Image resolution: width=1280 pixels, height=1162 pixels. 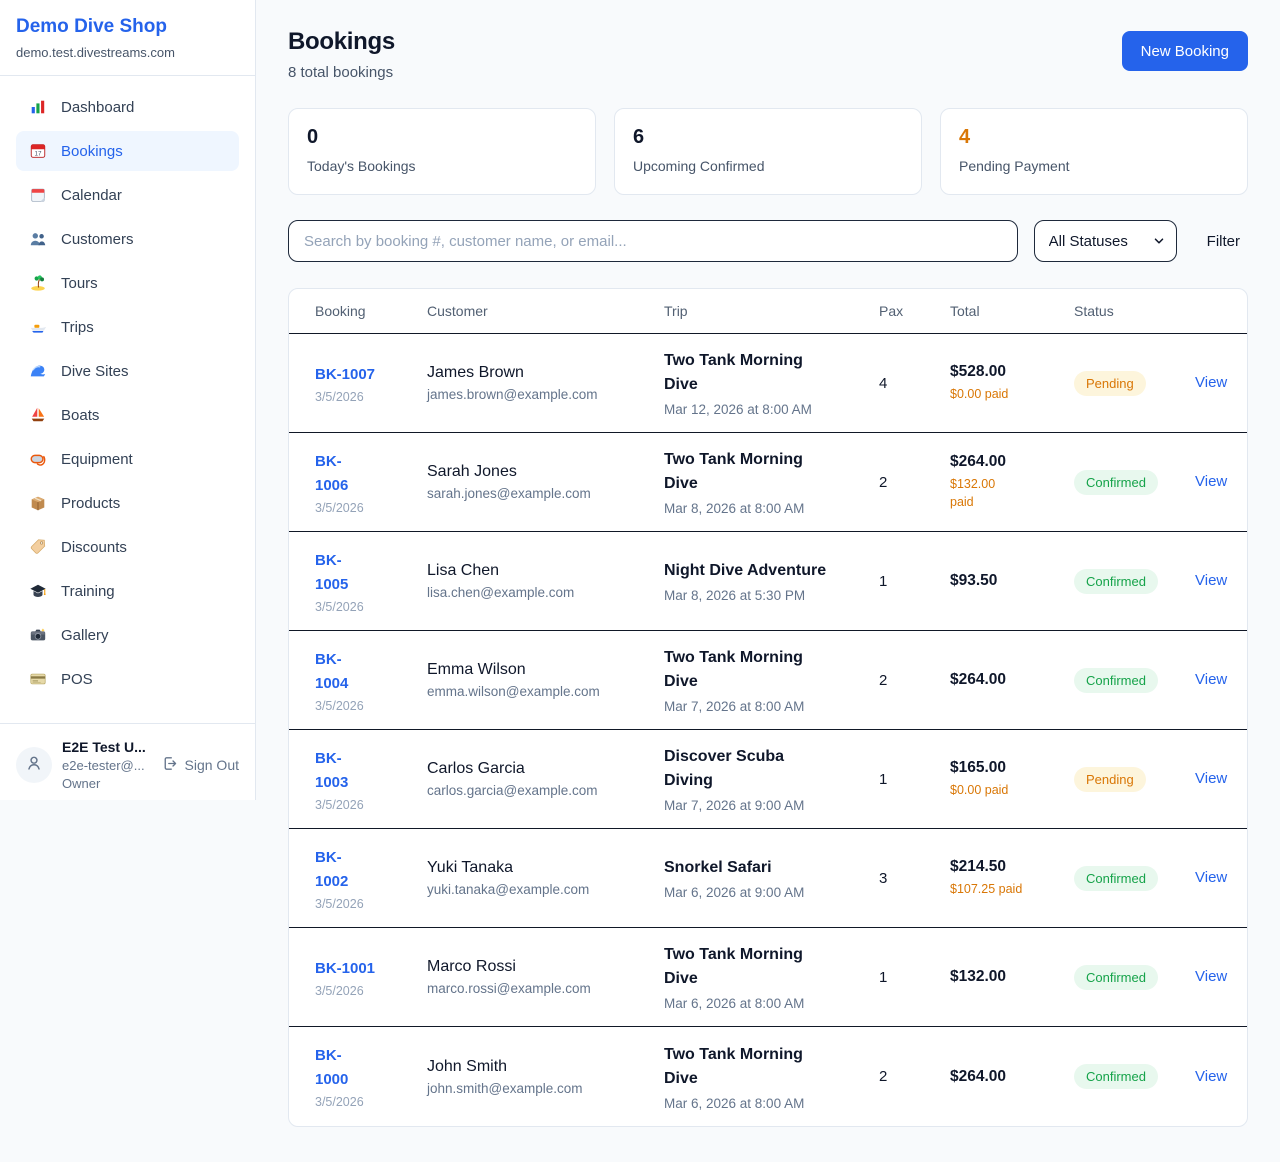 I want to click on trip-name: Two Tank Morning Dive, so click(x=733, y=669).